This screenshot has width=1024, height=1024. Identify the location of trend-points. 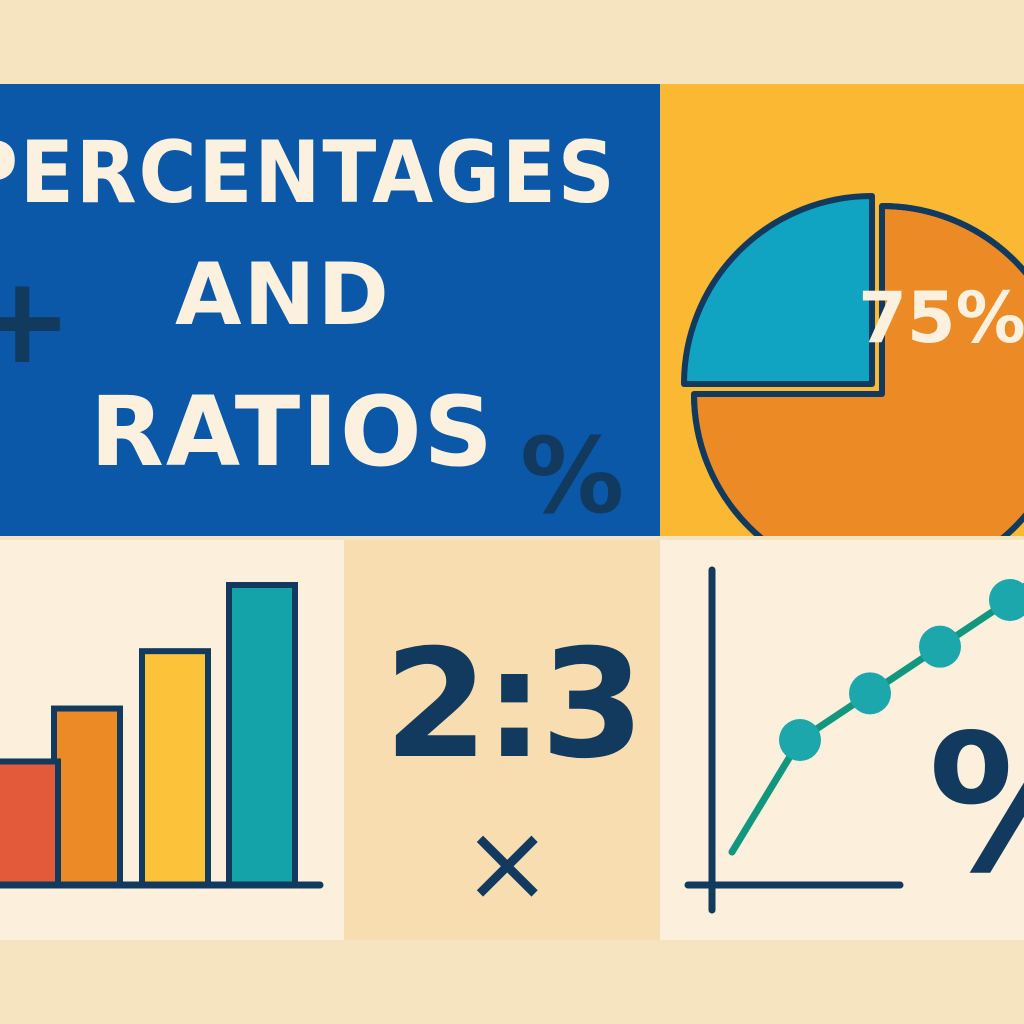
(901, 670).